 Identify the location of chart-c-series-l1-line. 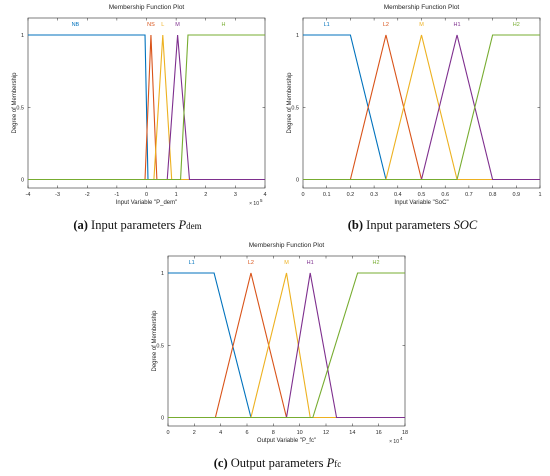
(286, 345).